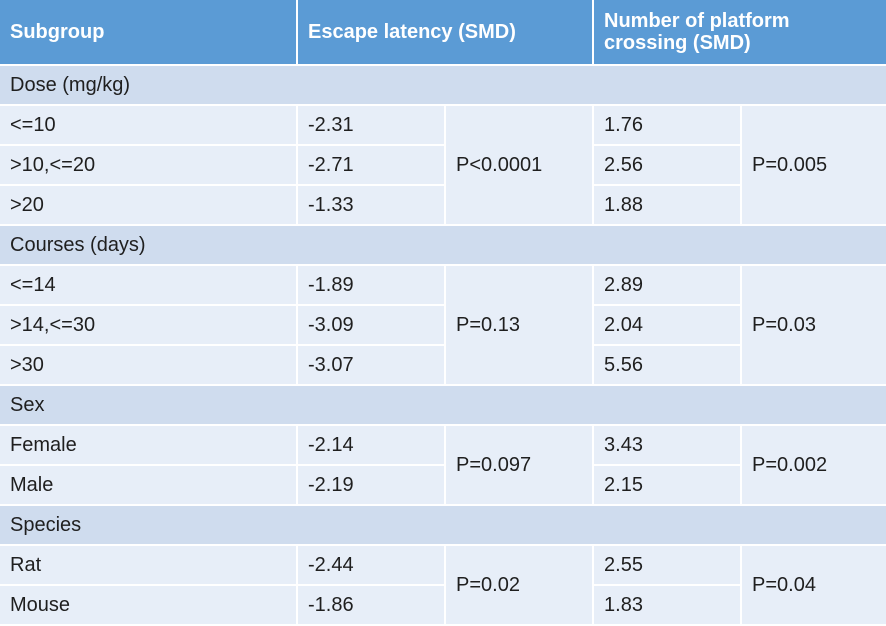 The width and height of the screenshot is (886, 626). Describe the element at coordinates (667, 325) in the screenshot. I see `platform-crossing-cell: 2.04` at that location.